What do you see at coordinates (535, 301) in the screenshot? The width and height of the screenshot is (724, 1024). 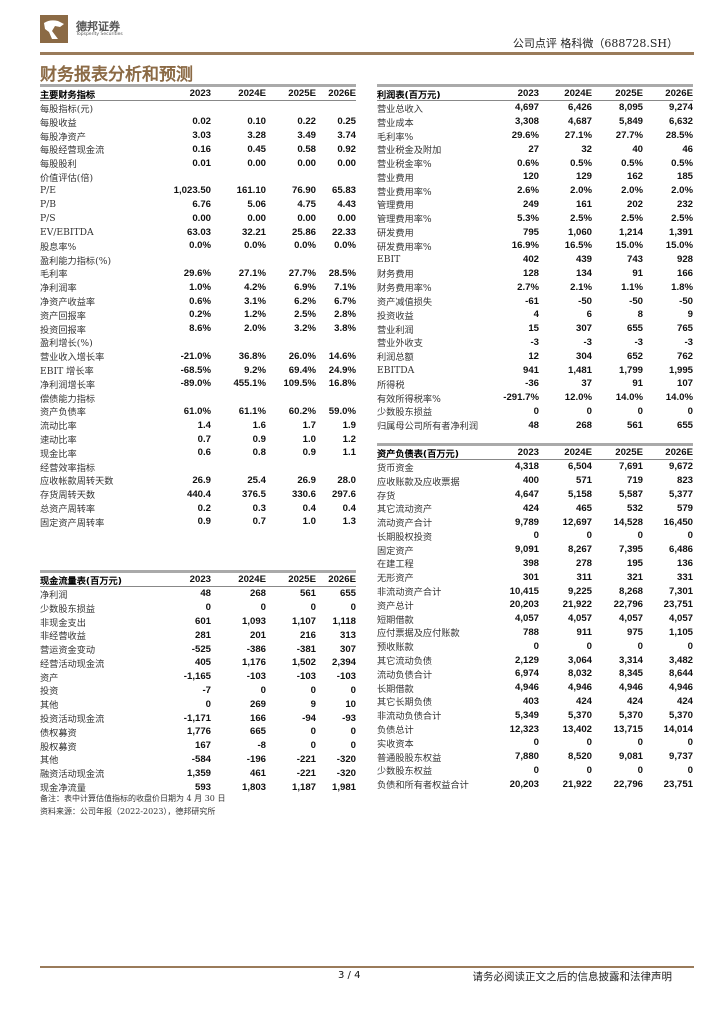 I see `table-row: 资产减值损失 -61 -50 -50 -50` at bounding box center [535, 301].